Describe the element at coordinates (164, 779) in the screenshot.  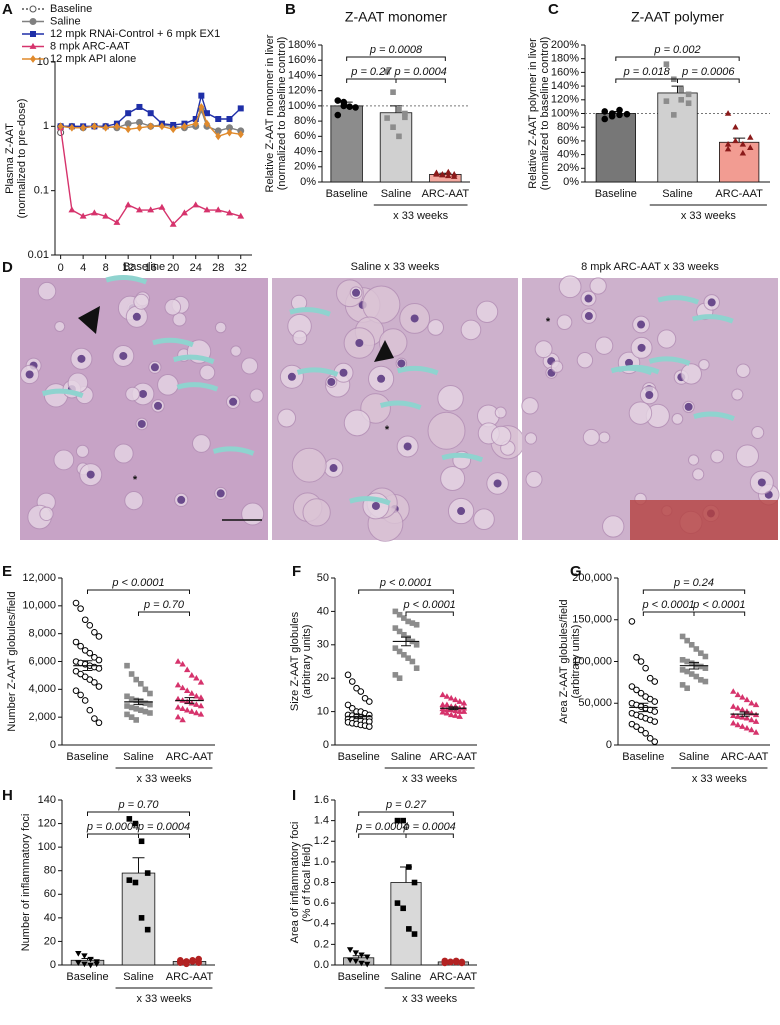
I see `group-label: x 33 weeks` at that location.